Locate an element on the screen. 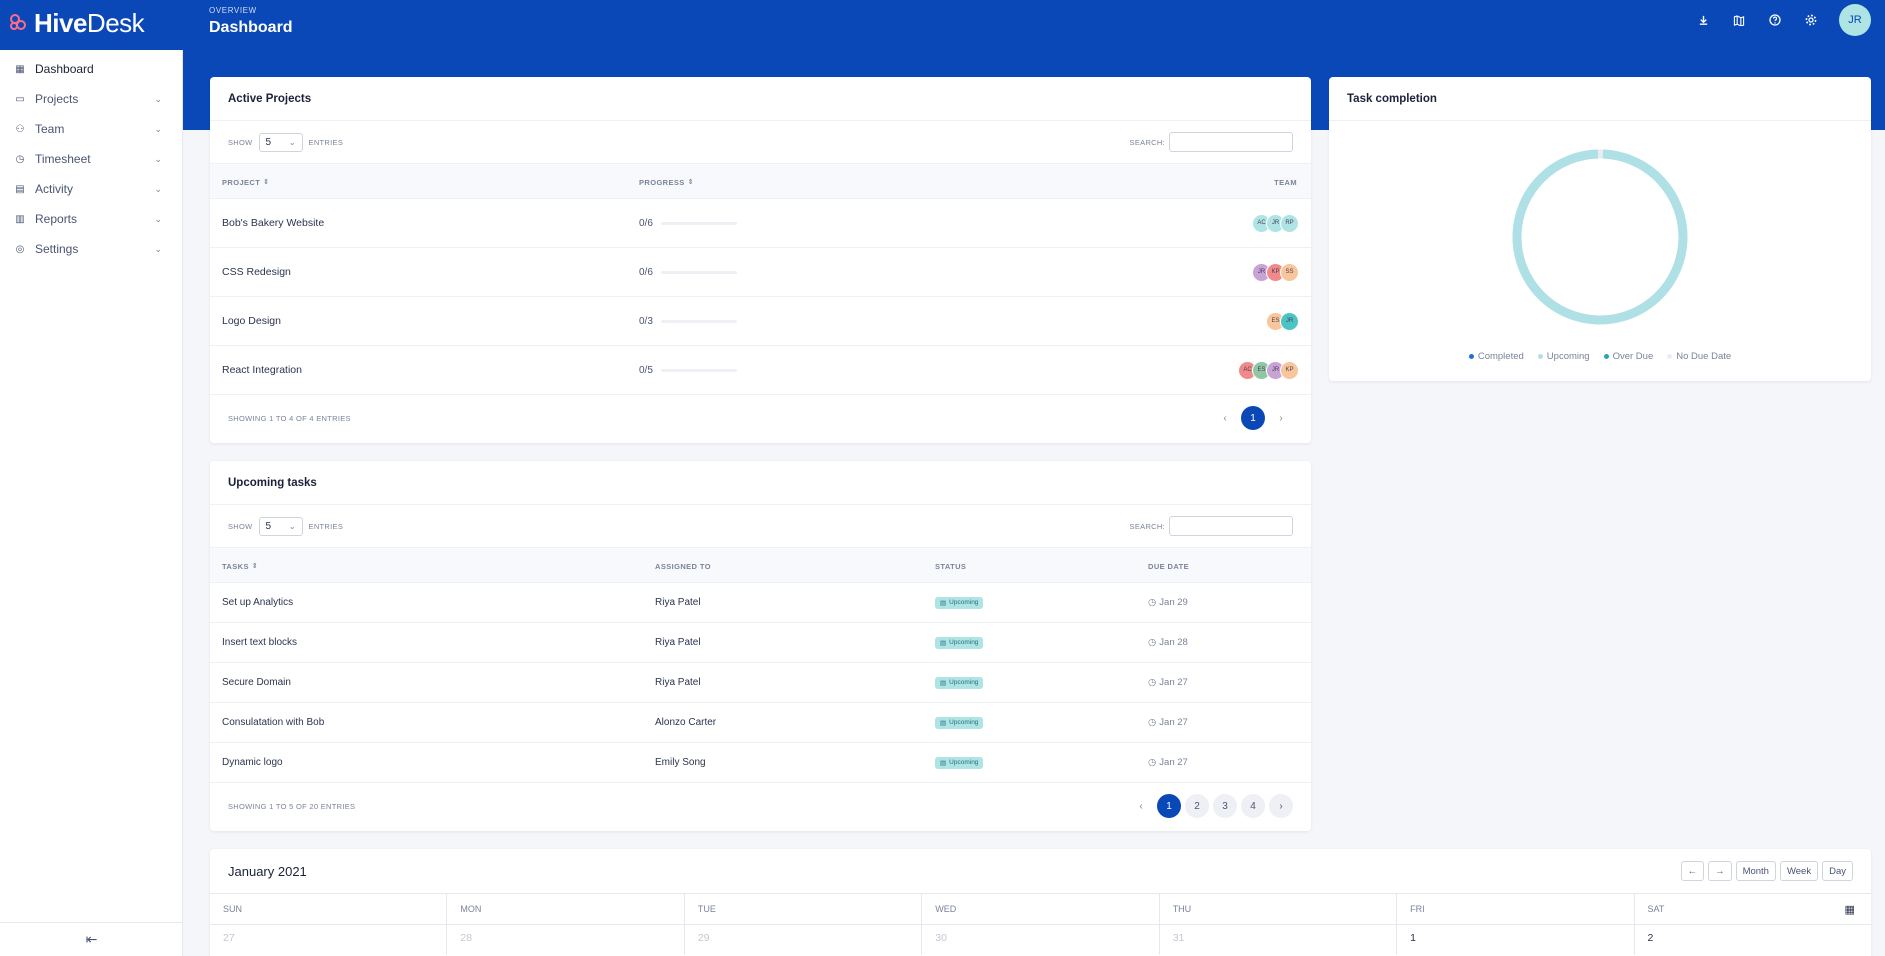 This screenshot has width=1885, height=956. user-avatar: JR is located at coordinates (1855, 20).